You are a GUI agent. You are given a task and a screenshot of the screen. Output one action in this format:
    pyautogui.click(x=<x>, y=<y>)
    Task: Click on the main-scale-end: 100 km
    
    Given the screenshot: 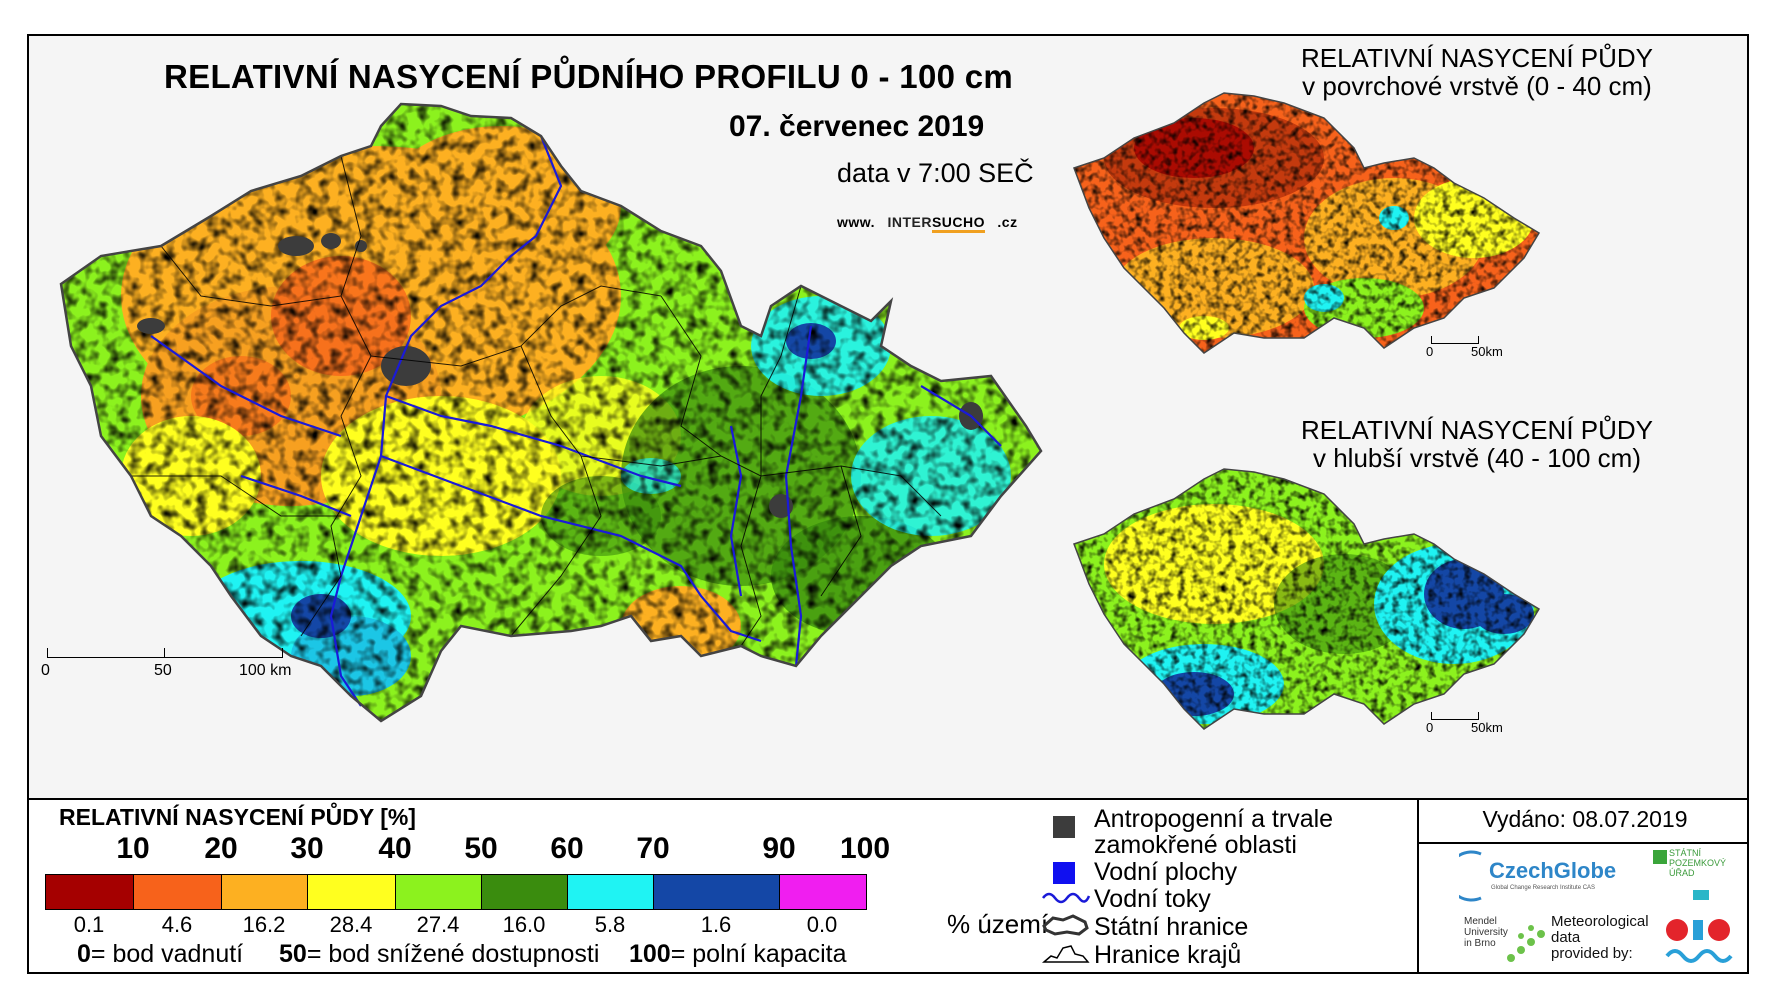 What is the action you would take?
    pyautogui.click(x=265, y=670)
    